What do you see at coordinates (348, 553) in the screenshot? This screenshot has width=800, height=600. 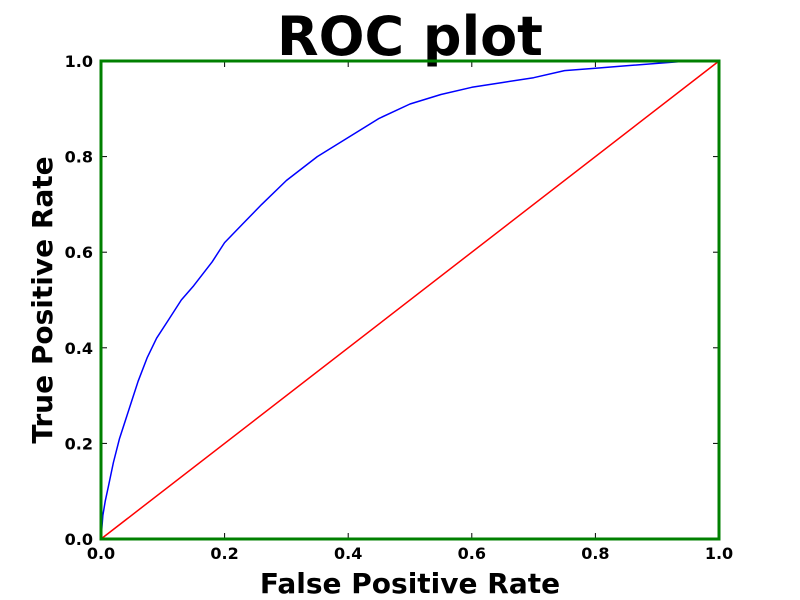 I see `x-tick-label: 0.4` at bounding box center [348, 553].